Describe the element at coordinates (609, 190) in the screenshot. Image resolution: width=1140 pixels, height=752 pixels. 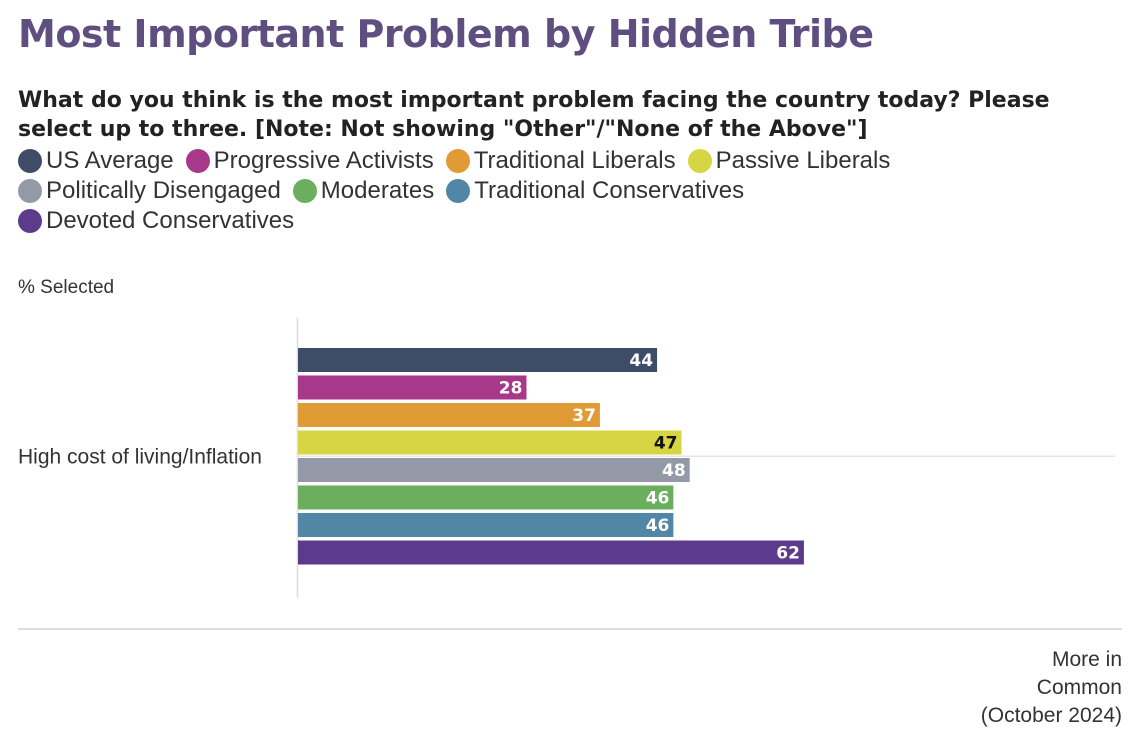
I see `legend-label: Traditional Conservatives` at that location.